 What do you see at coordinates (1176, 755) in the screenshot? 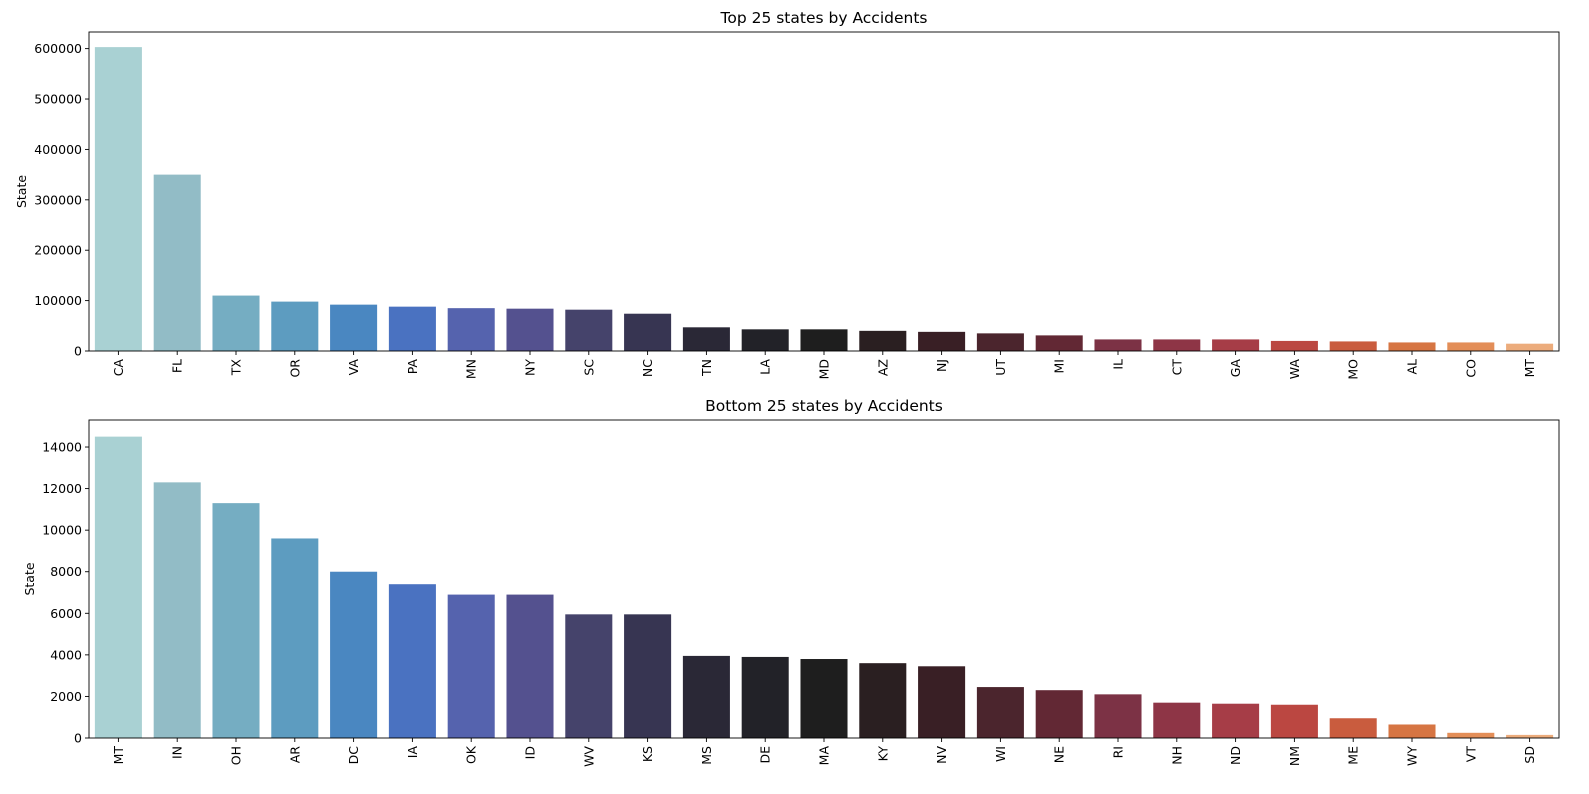
I see `x-tick-label-nh: NH` at bounding box center [1176, 755].